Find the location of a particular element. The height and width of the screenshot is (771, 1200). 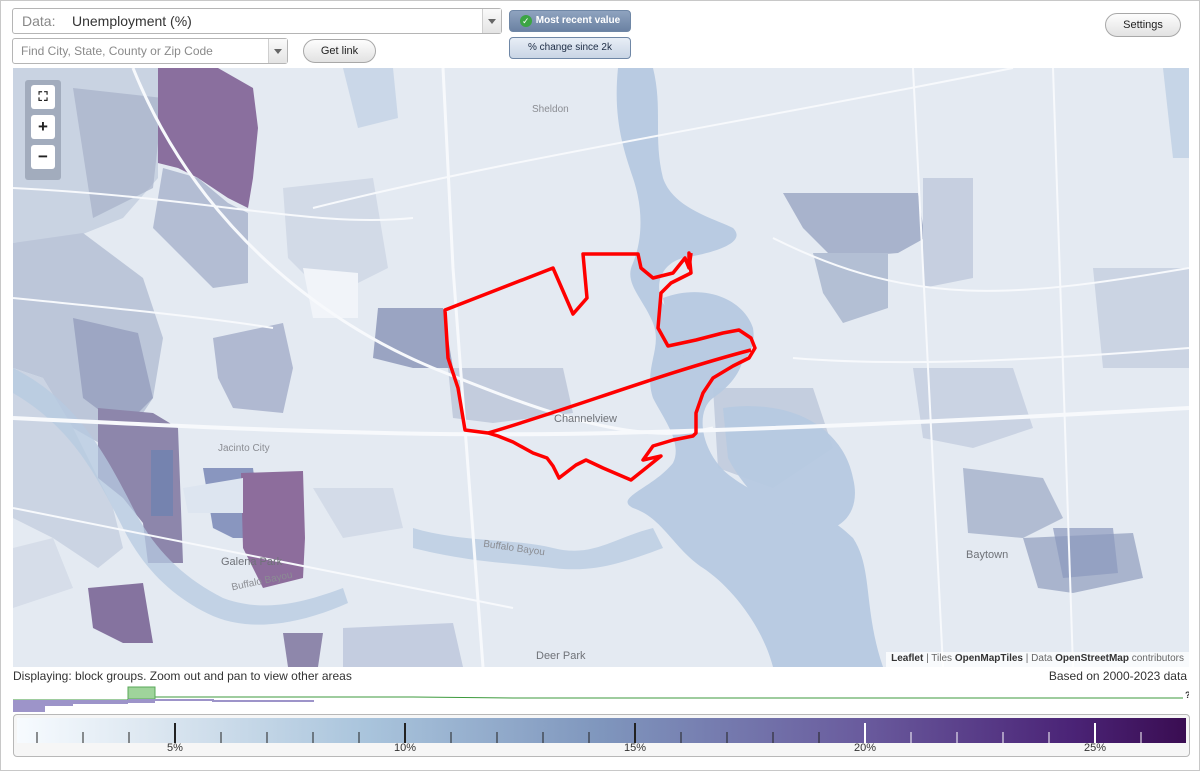

openmaptiles-link: OpenMapTiles is located at coordinates (988, 658).